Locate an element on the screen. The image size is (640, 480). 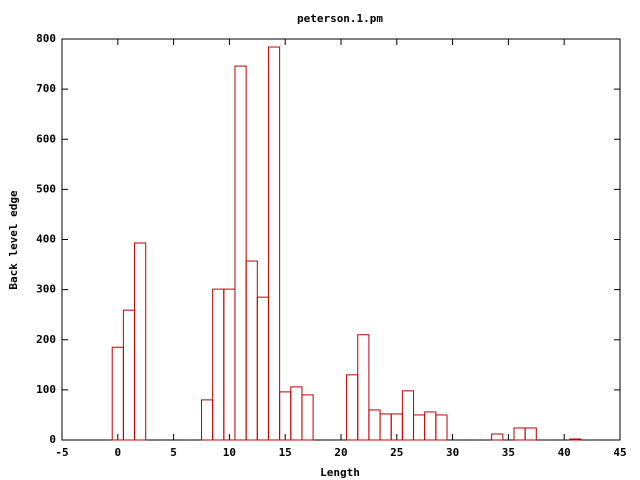
chart-title: peterson.1.pm is located at coordinates (340, 18).